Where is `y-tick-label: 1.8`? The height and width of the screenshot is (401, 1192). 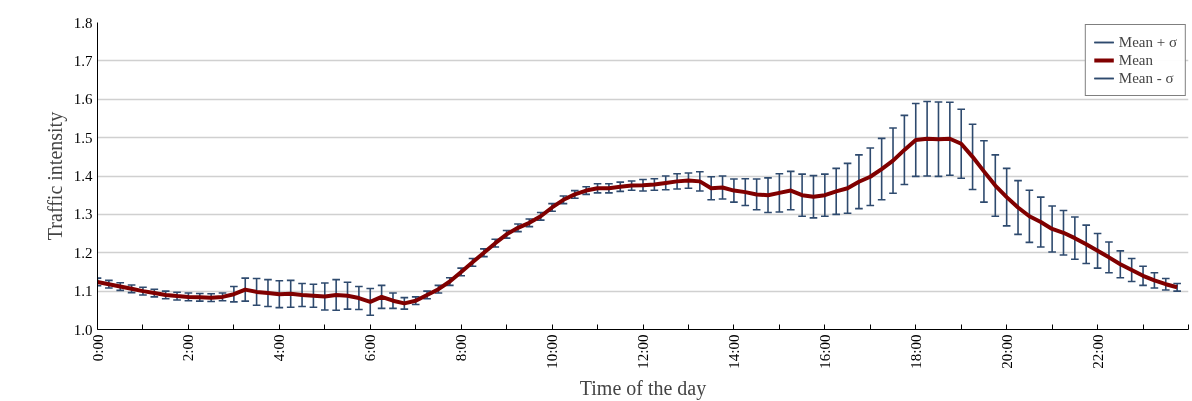 y-tick-label: 1.8 is located at coordinates (83, 22).